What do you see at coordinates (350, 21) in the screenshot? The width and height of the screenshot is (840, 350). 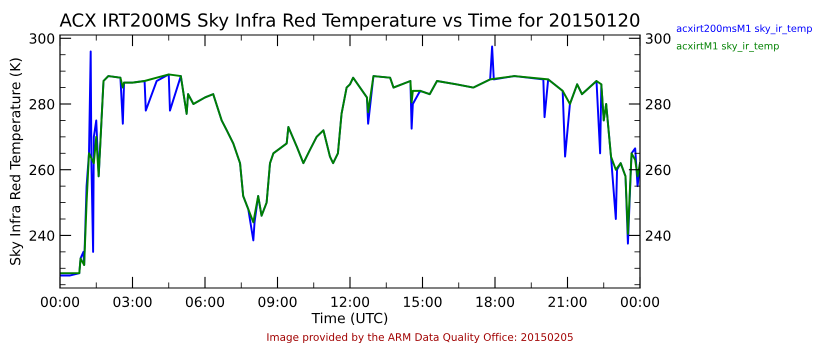 I see `chart-title: ACX IRT200MS Sky Infra Red Temperature vs Time for 20150120` at bounding box center [350, 21].